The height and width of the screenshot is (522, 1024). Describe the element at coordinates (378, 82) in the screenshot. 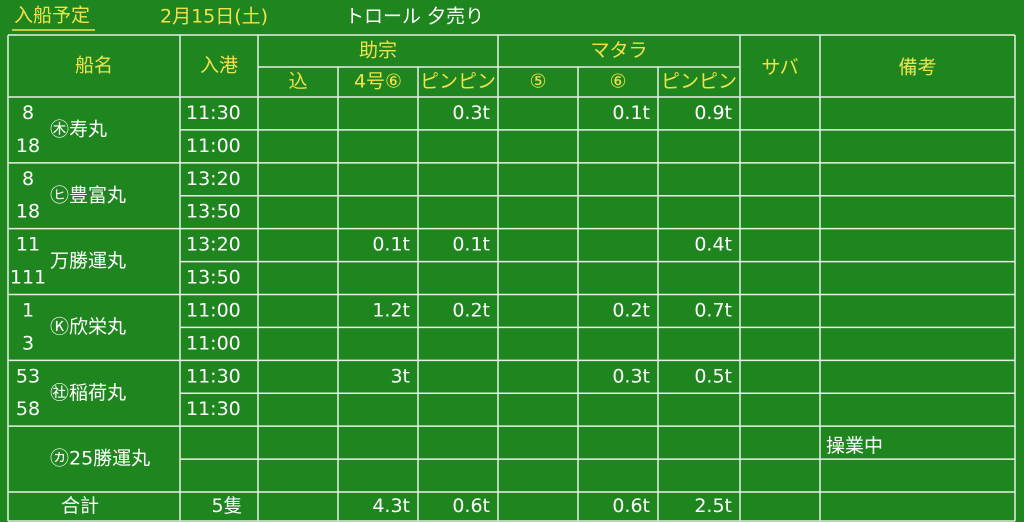

I see `column-header: 4号⑥` at that location.